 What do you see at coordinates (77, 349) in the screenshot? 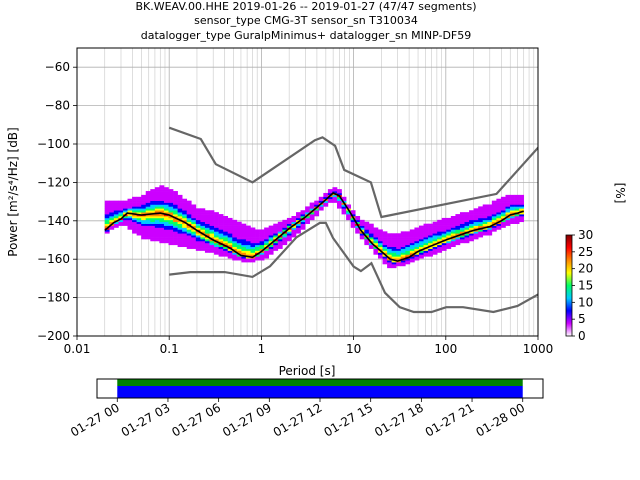
I see `x-tick-label: 0.01` at bounding box center [77, 349].